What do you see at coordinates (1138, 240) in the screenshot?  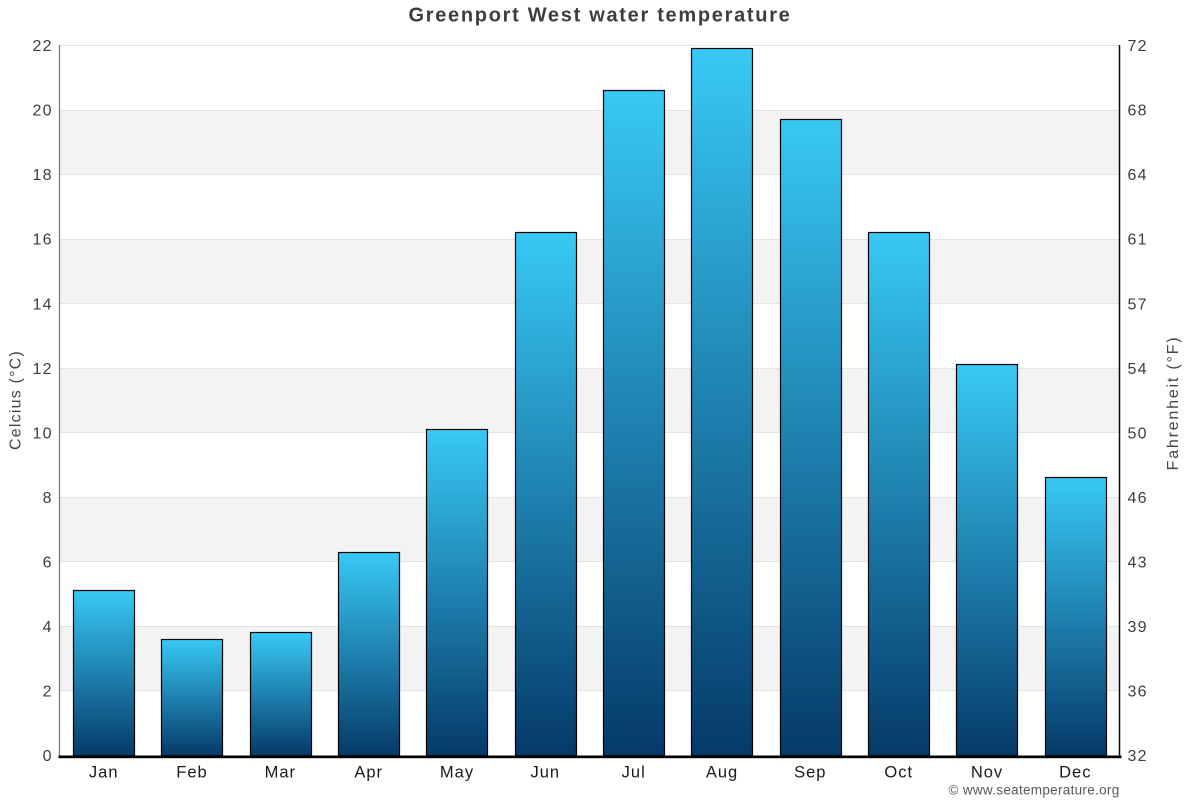 I see `svg-text: 61` at bounding box center [1138, 240].